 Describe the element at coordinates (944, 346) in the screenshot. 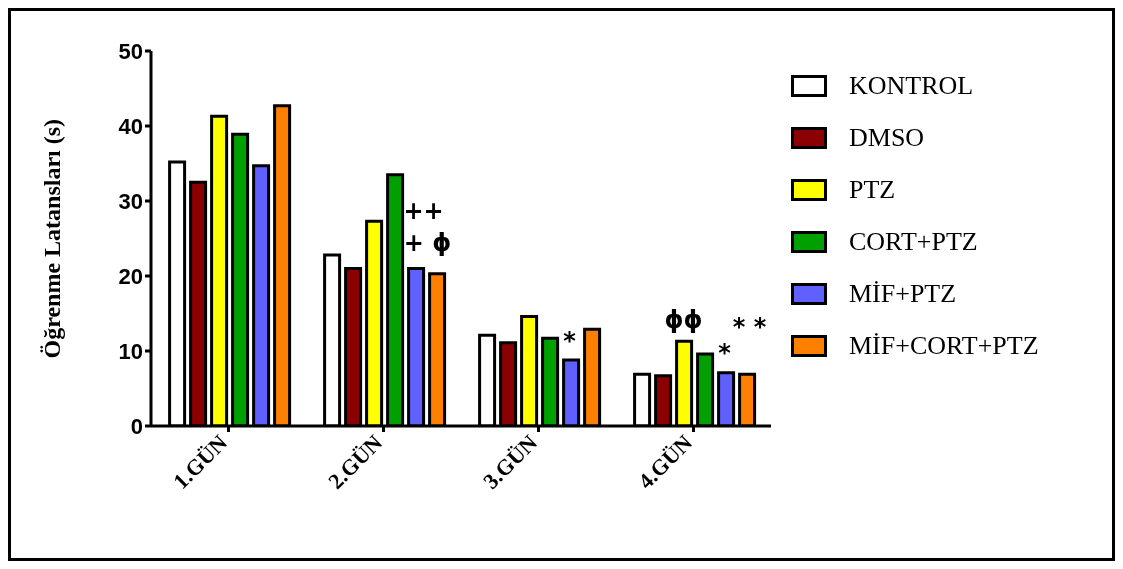

I see `legend-label: MİF+CORT+PTZ` at that location.